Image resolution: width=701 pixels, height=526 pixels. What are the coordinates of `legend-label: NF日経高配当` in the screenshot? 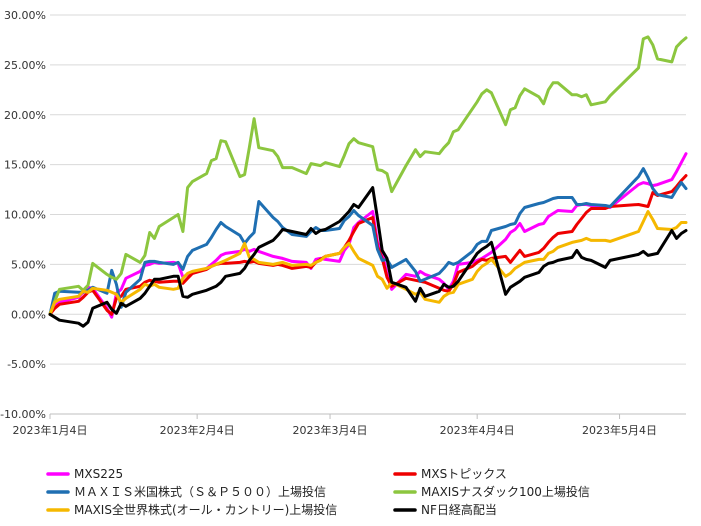 It's located at (459, 509).